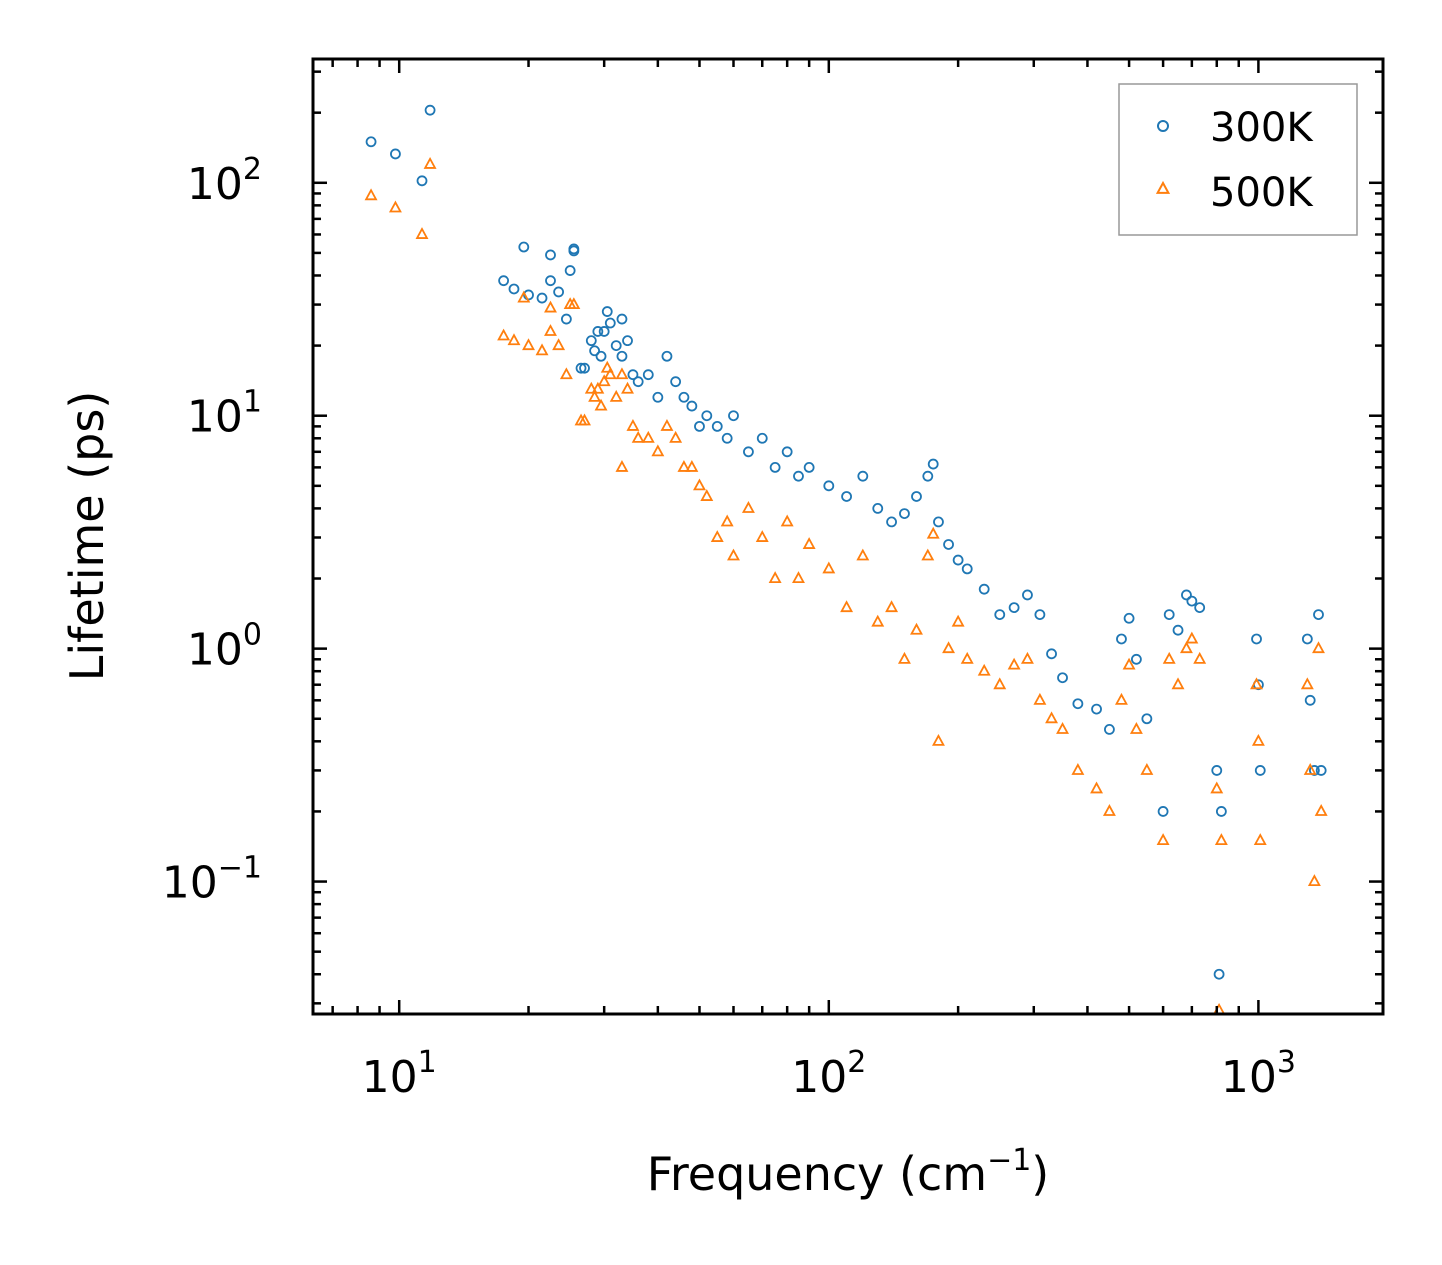  Describe the element at coordinates (87, 536) in the screenshot. I see `y-axis-label: Lifetime (ps)` at that location.